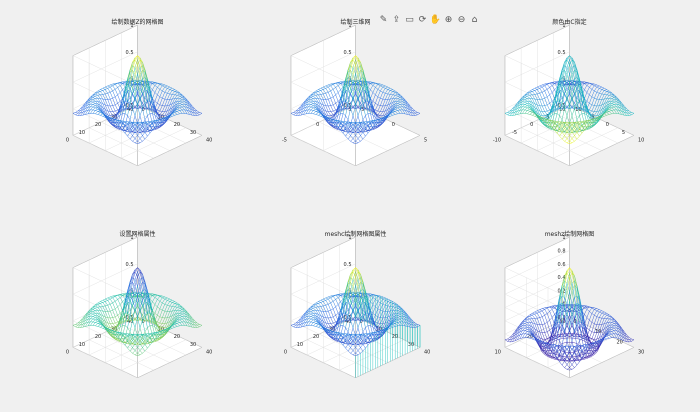  Describe the element at coordinates (562, 278) in the screenshot. I see `z-tick-label: 0.4` at that location.